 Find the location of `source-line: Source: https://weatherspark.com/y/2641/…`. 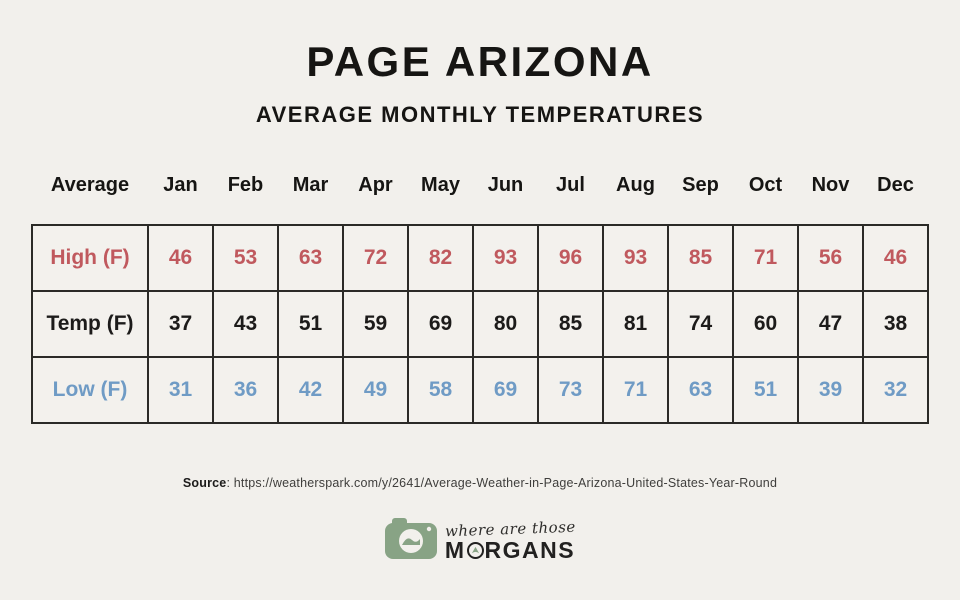

source-line: Source: https://weatherspark.com/y/2641/… is located at coordinates (480, 483).